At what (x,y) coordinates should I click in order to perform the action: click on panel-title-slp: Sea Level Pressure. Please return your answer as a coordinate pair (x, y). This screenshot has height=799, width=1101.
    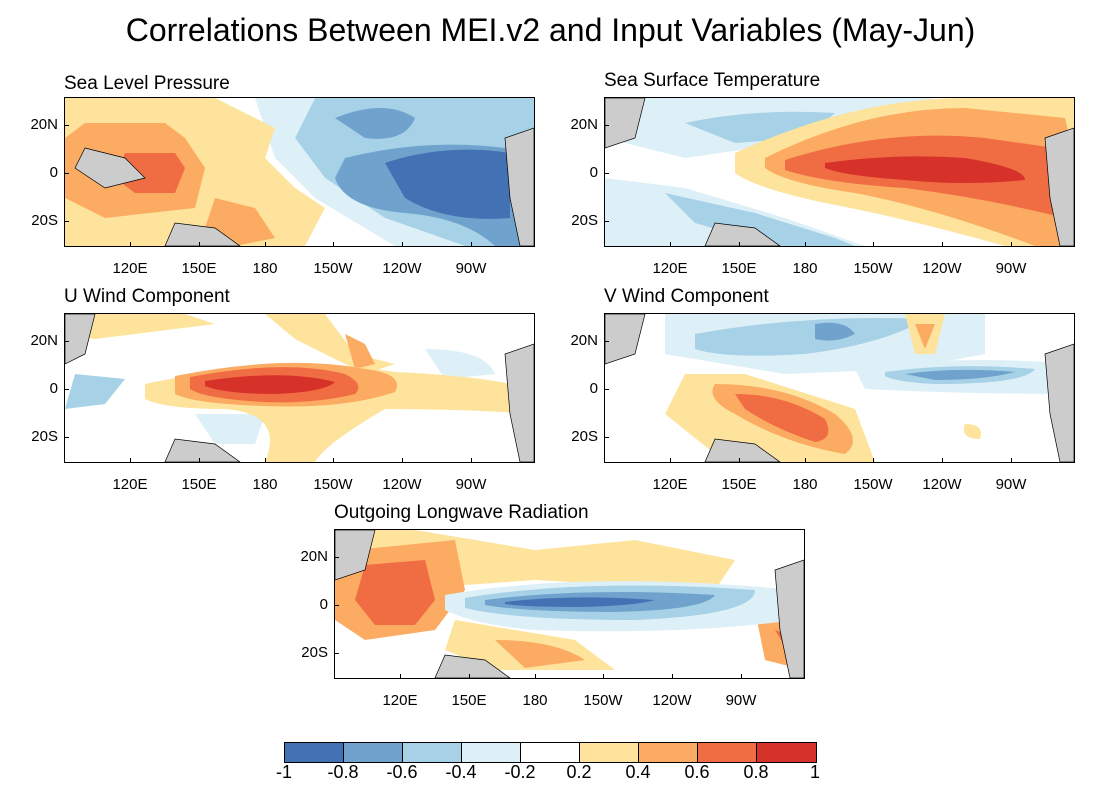
    Looking at the image, I should click on (147, 83).